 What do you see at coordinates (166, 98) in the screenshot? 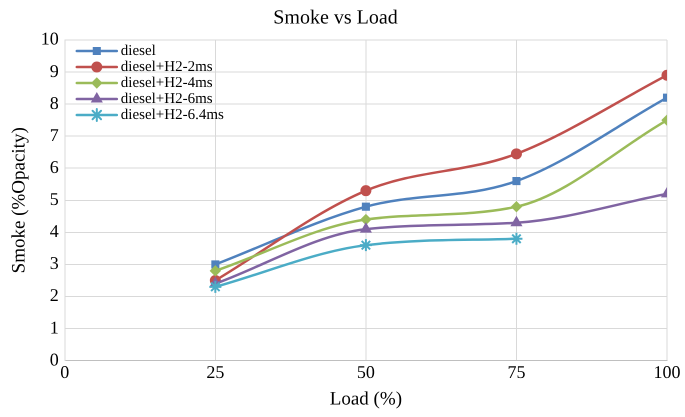
I see `legend-label: diesel+H2-6ms` at bounding box center [166, 98].